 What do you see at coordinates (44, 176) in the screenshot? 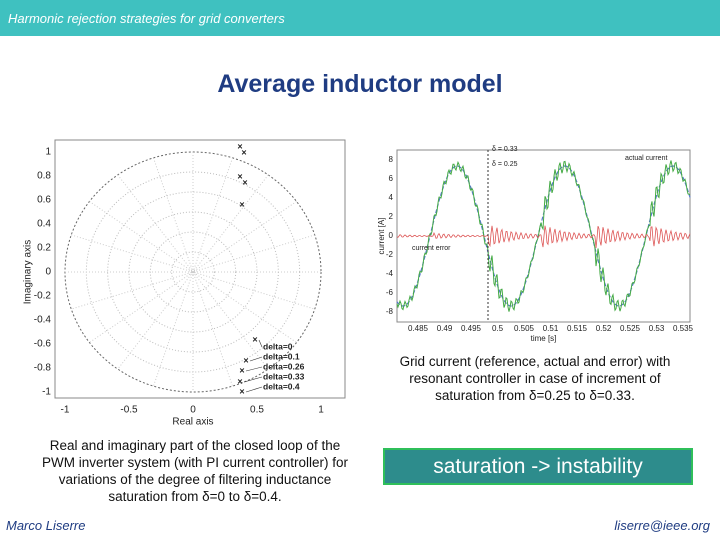
I see `y-tick-label: 0.8` at bounding box center [44, 176].